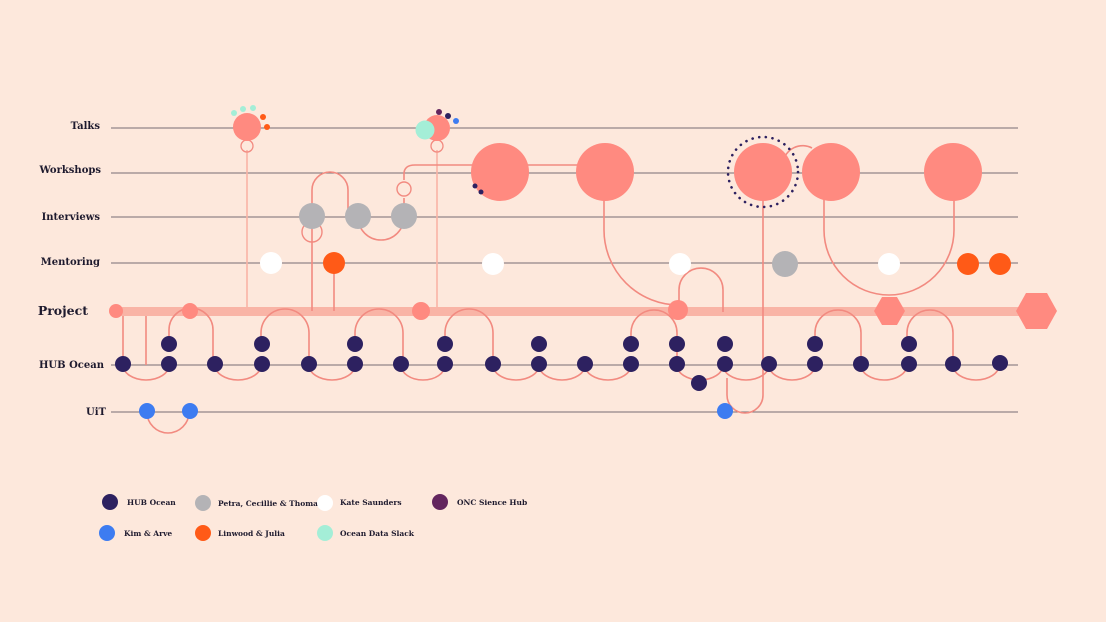 The height and width of the screenshot is (622, 1106). I want to click on lane-label-uit: UiT, so click(96, 412).